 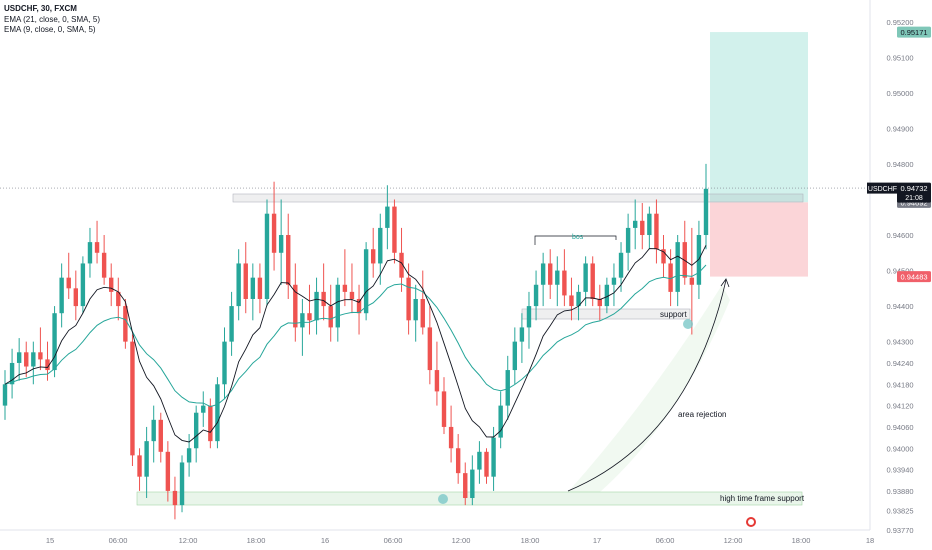 What do you see at coordinates (913, 202) in the screenshot?
I see `entry-price-badge: 0.94692` at bounding box center [913, 202].